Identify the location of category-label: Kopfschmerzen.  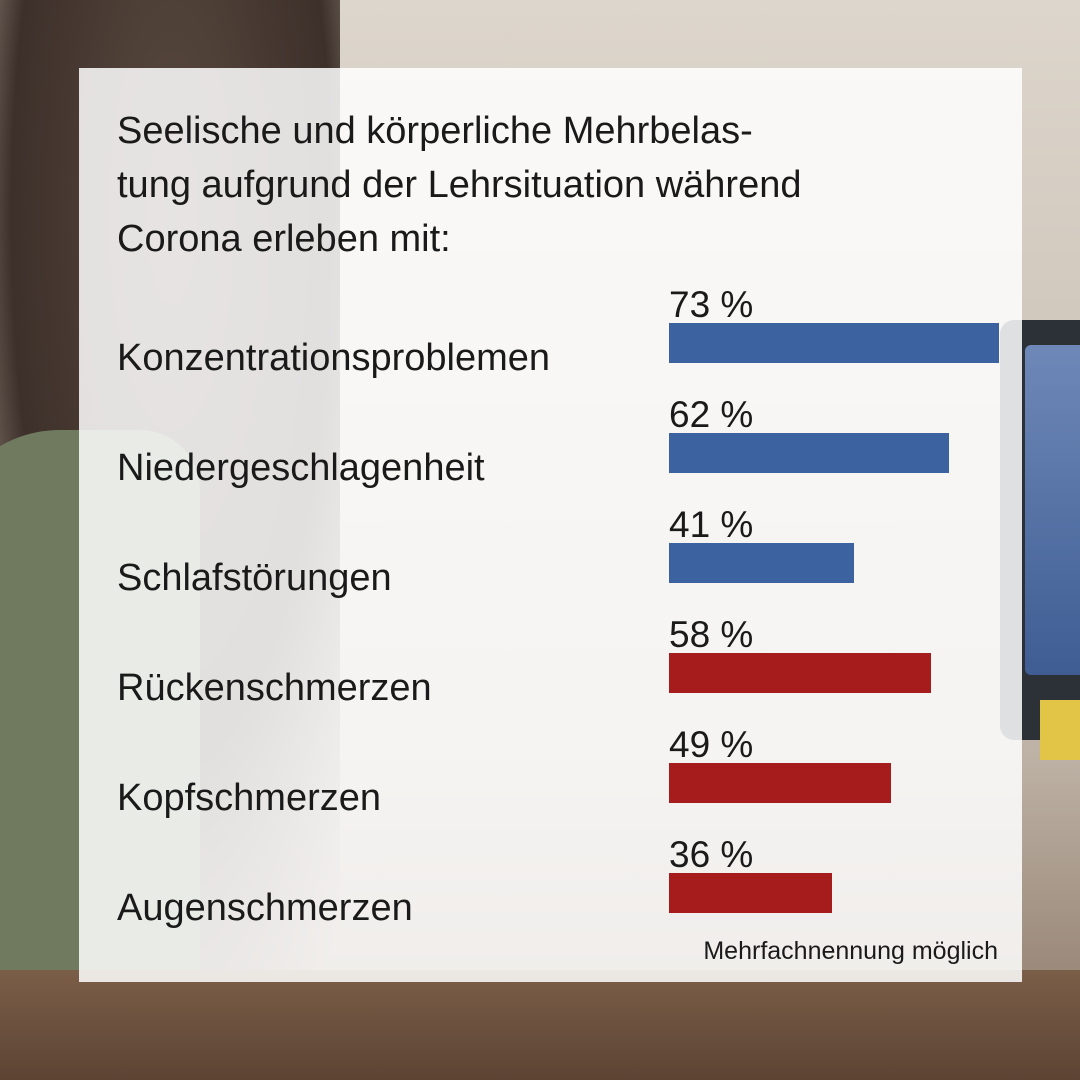
(249, 798).